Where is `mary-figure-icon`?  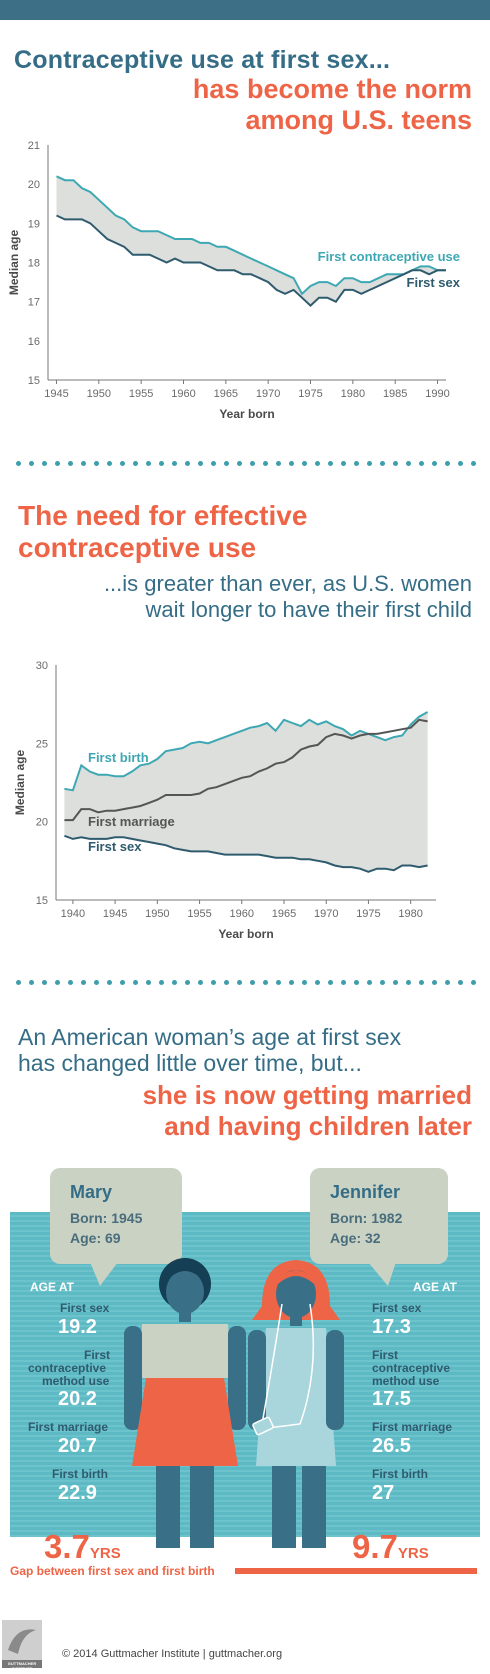 mary-figure-icon is located at coordinates (185, 1403).